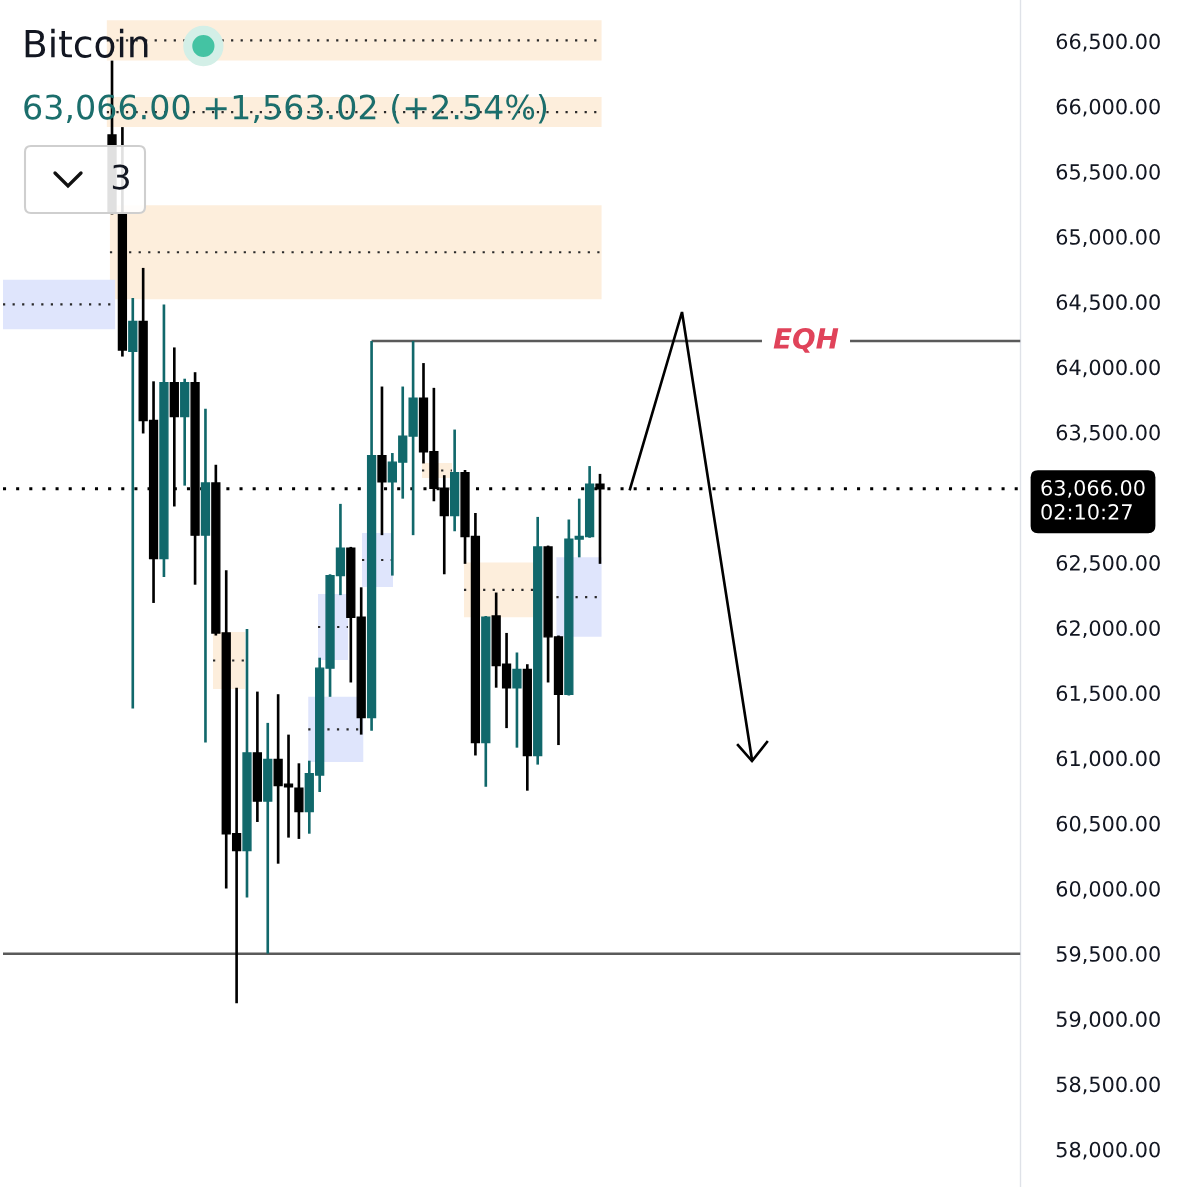 Image resolution: width=1200 pixels, height=1187 pixels. I want to click on y-tick-label: 58,000.00, so click(1108, 1150).